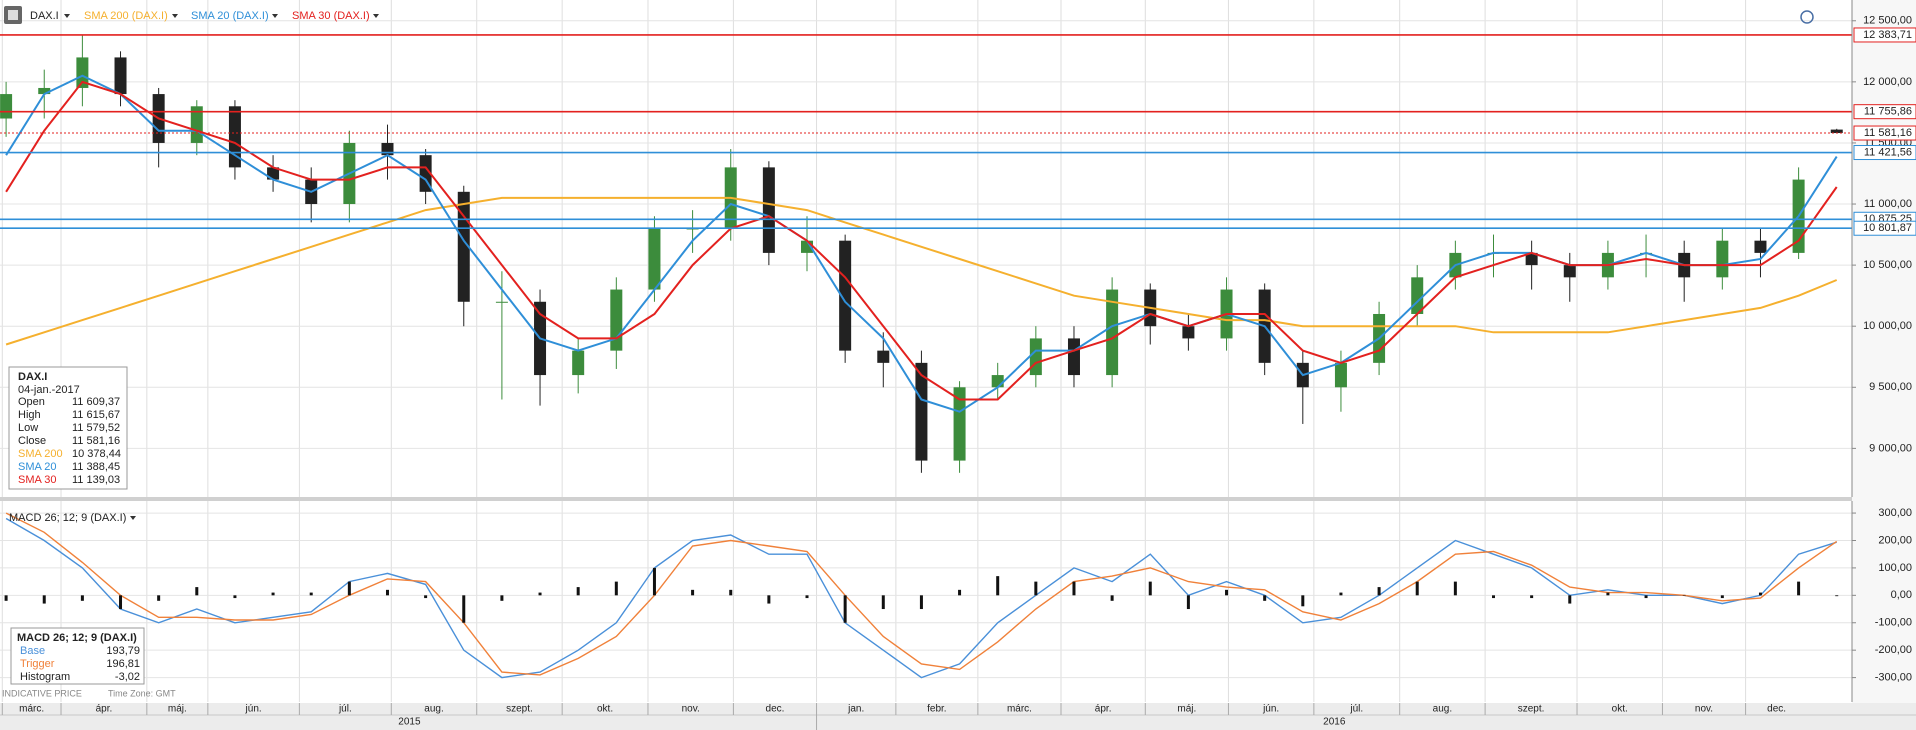 The height and width of the screenshot is (730, 1916). What do you see at coordinates (1893, 650) in the screenshot?
I see `y-tick-label: -200,00` at bounding box center [1893, 650].